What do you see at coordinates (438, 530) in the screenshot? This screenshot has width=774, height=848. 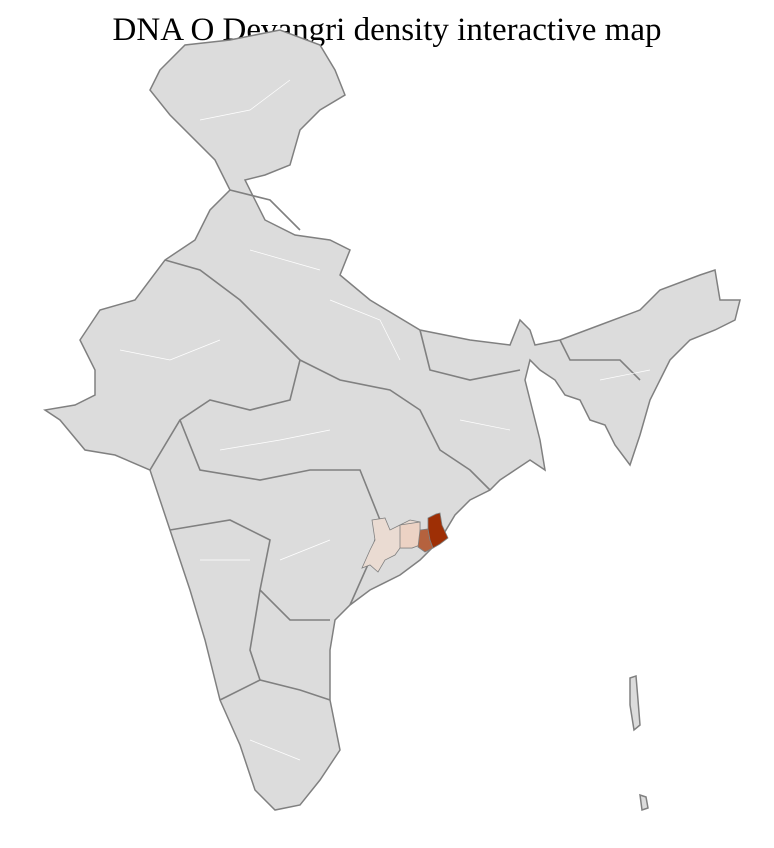 I see `district-highest-density` at bounding box center [438, 530].